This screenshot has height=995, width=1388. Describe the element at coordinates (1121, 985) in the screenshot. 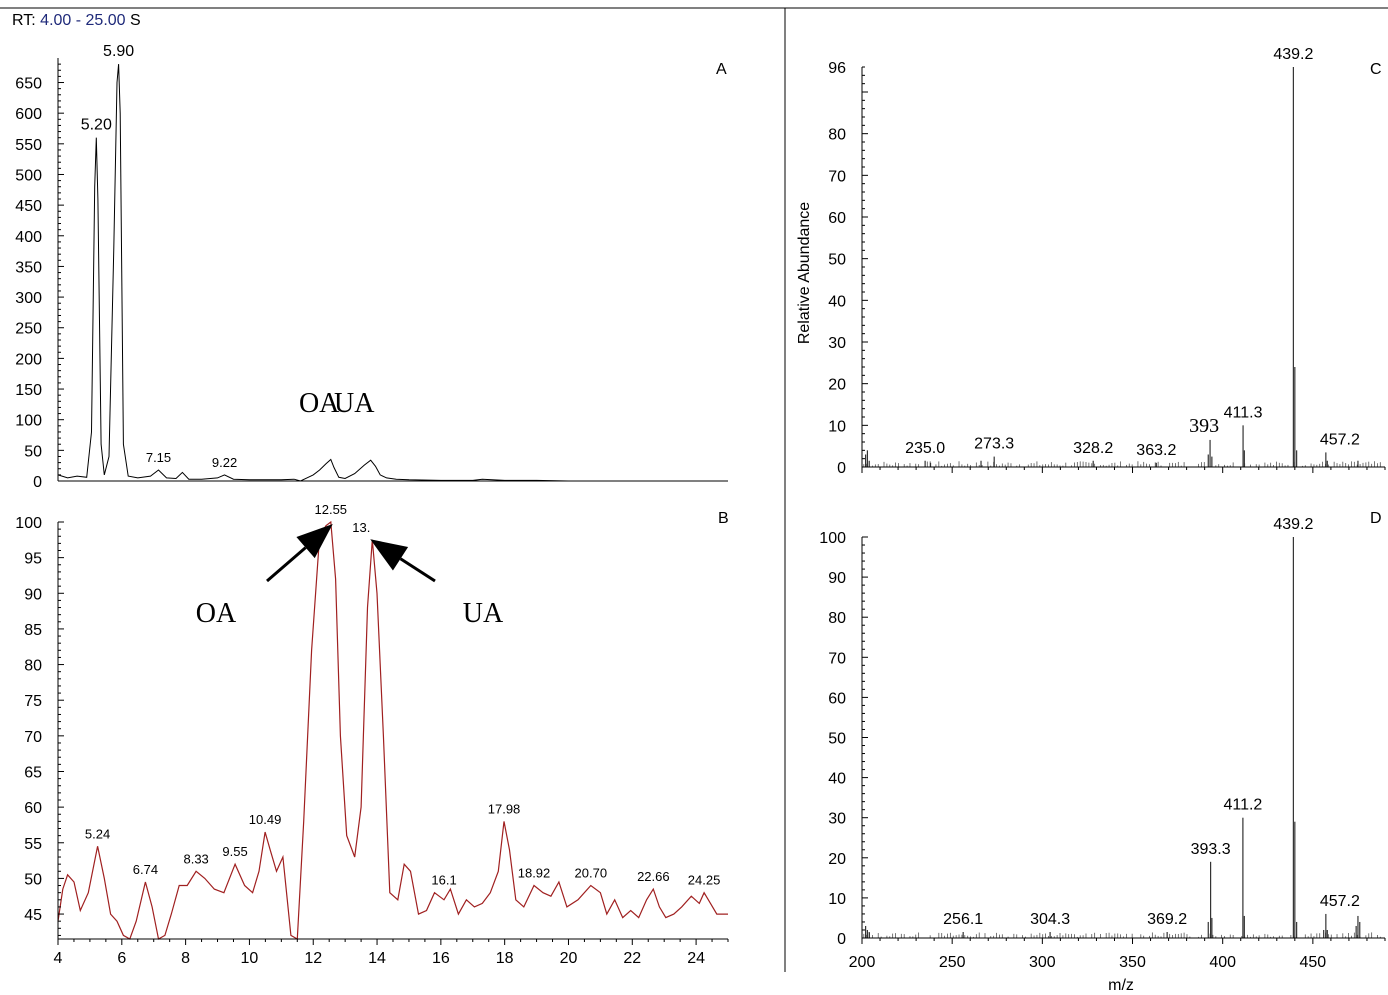

I see `chart-d-xlabel: m/z` at that location.